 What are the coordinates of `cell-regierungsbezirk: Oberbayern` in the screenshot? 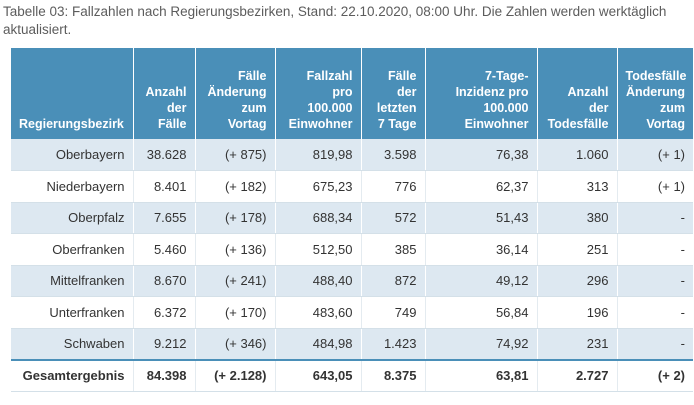 It's located at (72, 155).